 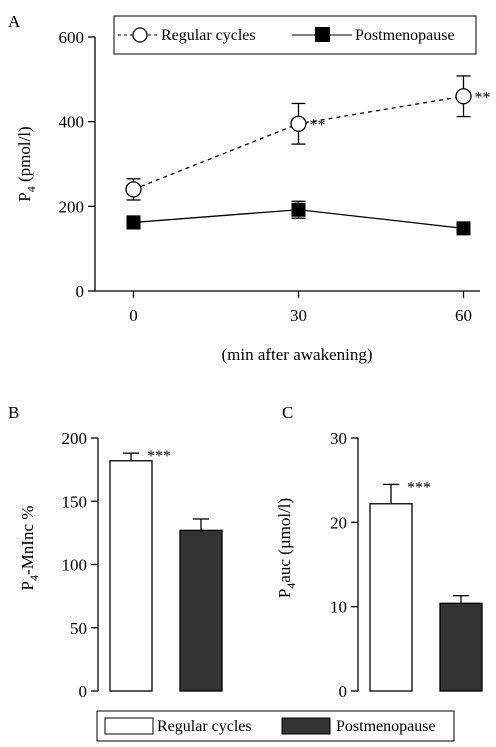 What do you see at coordinates (14, 21) in the screenshot?
I see `panel-a-label: A` at bounding box center [14, 21].